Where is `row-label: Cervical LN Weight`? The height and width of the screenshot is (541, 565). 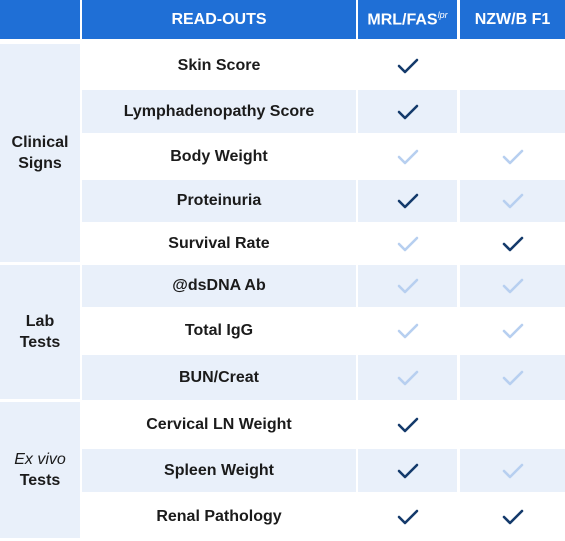 row-label: Cervical LN Weight is located at coordinates (219, 424).